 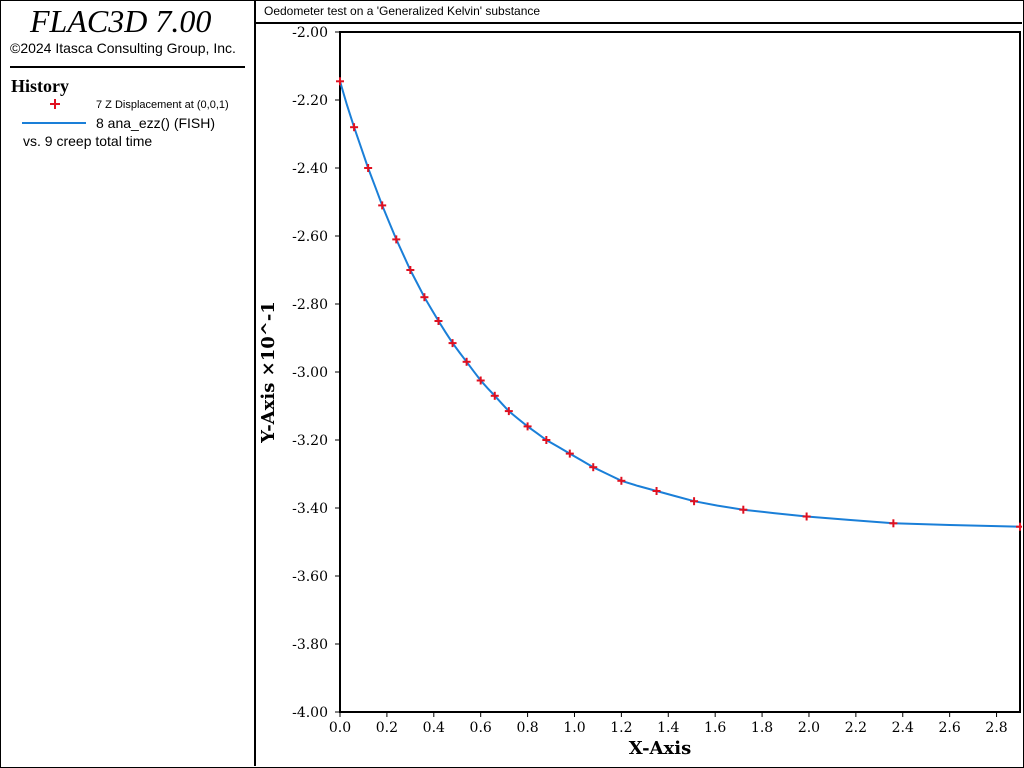 I want to click on x-tick-label: 1.4, so click(x=668, y=728).